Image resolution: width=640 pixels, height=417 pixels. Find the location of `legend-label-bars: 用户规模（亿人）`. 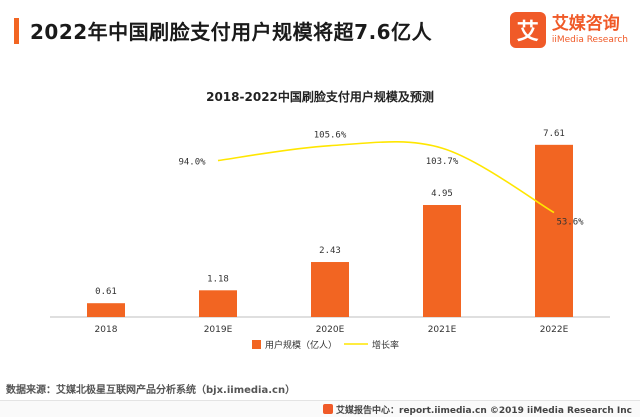

legend-label-bars: 用户规模（亿人） is located at coordinates (301, 345).